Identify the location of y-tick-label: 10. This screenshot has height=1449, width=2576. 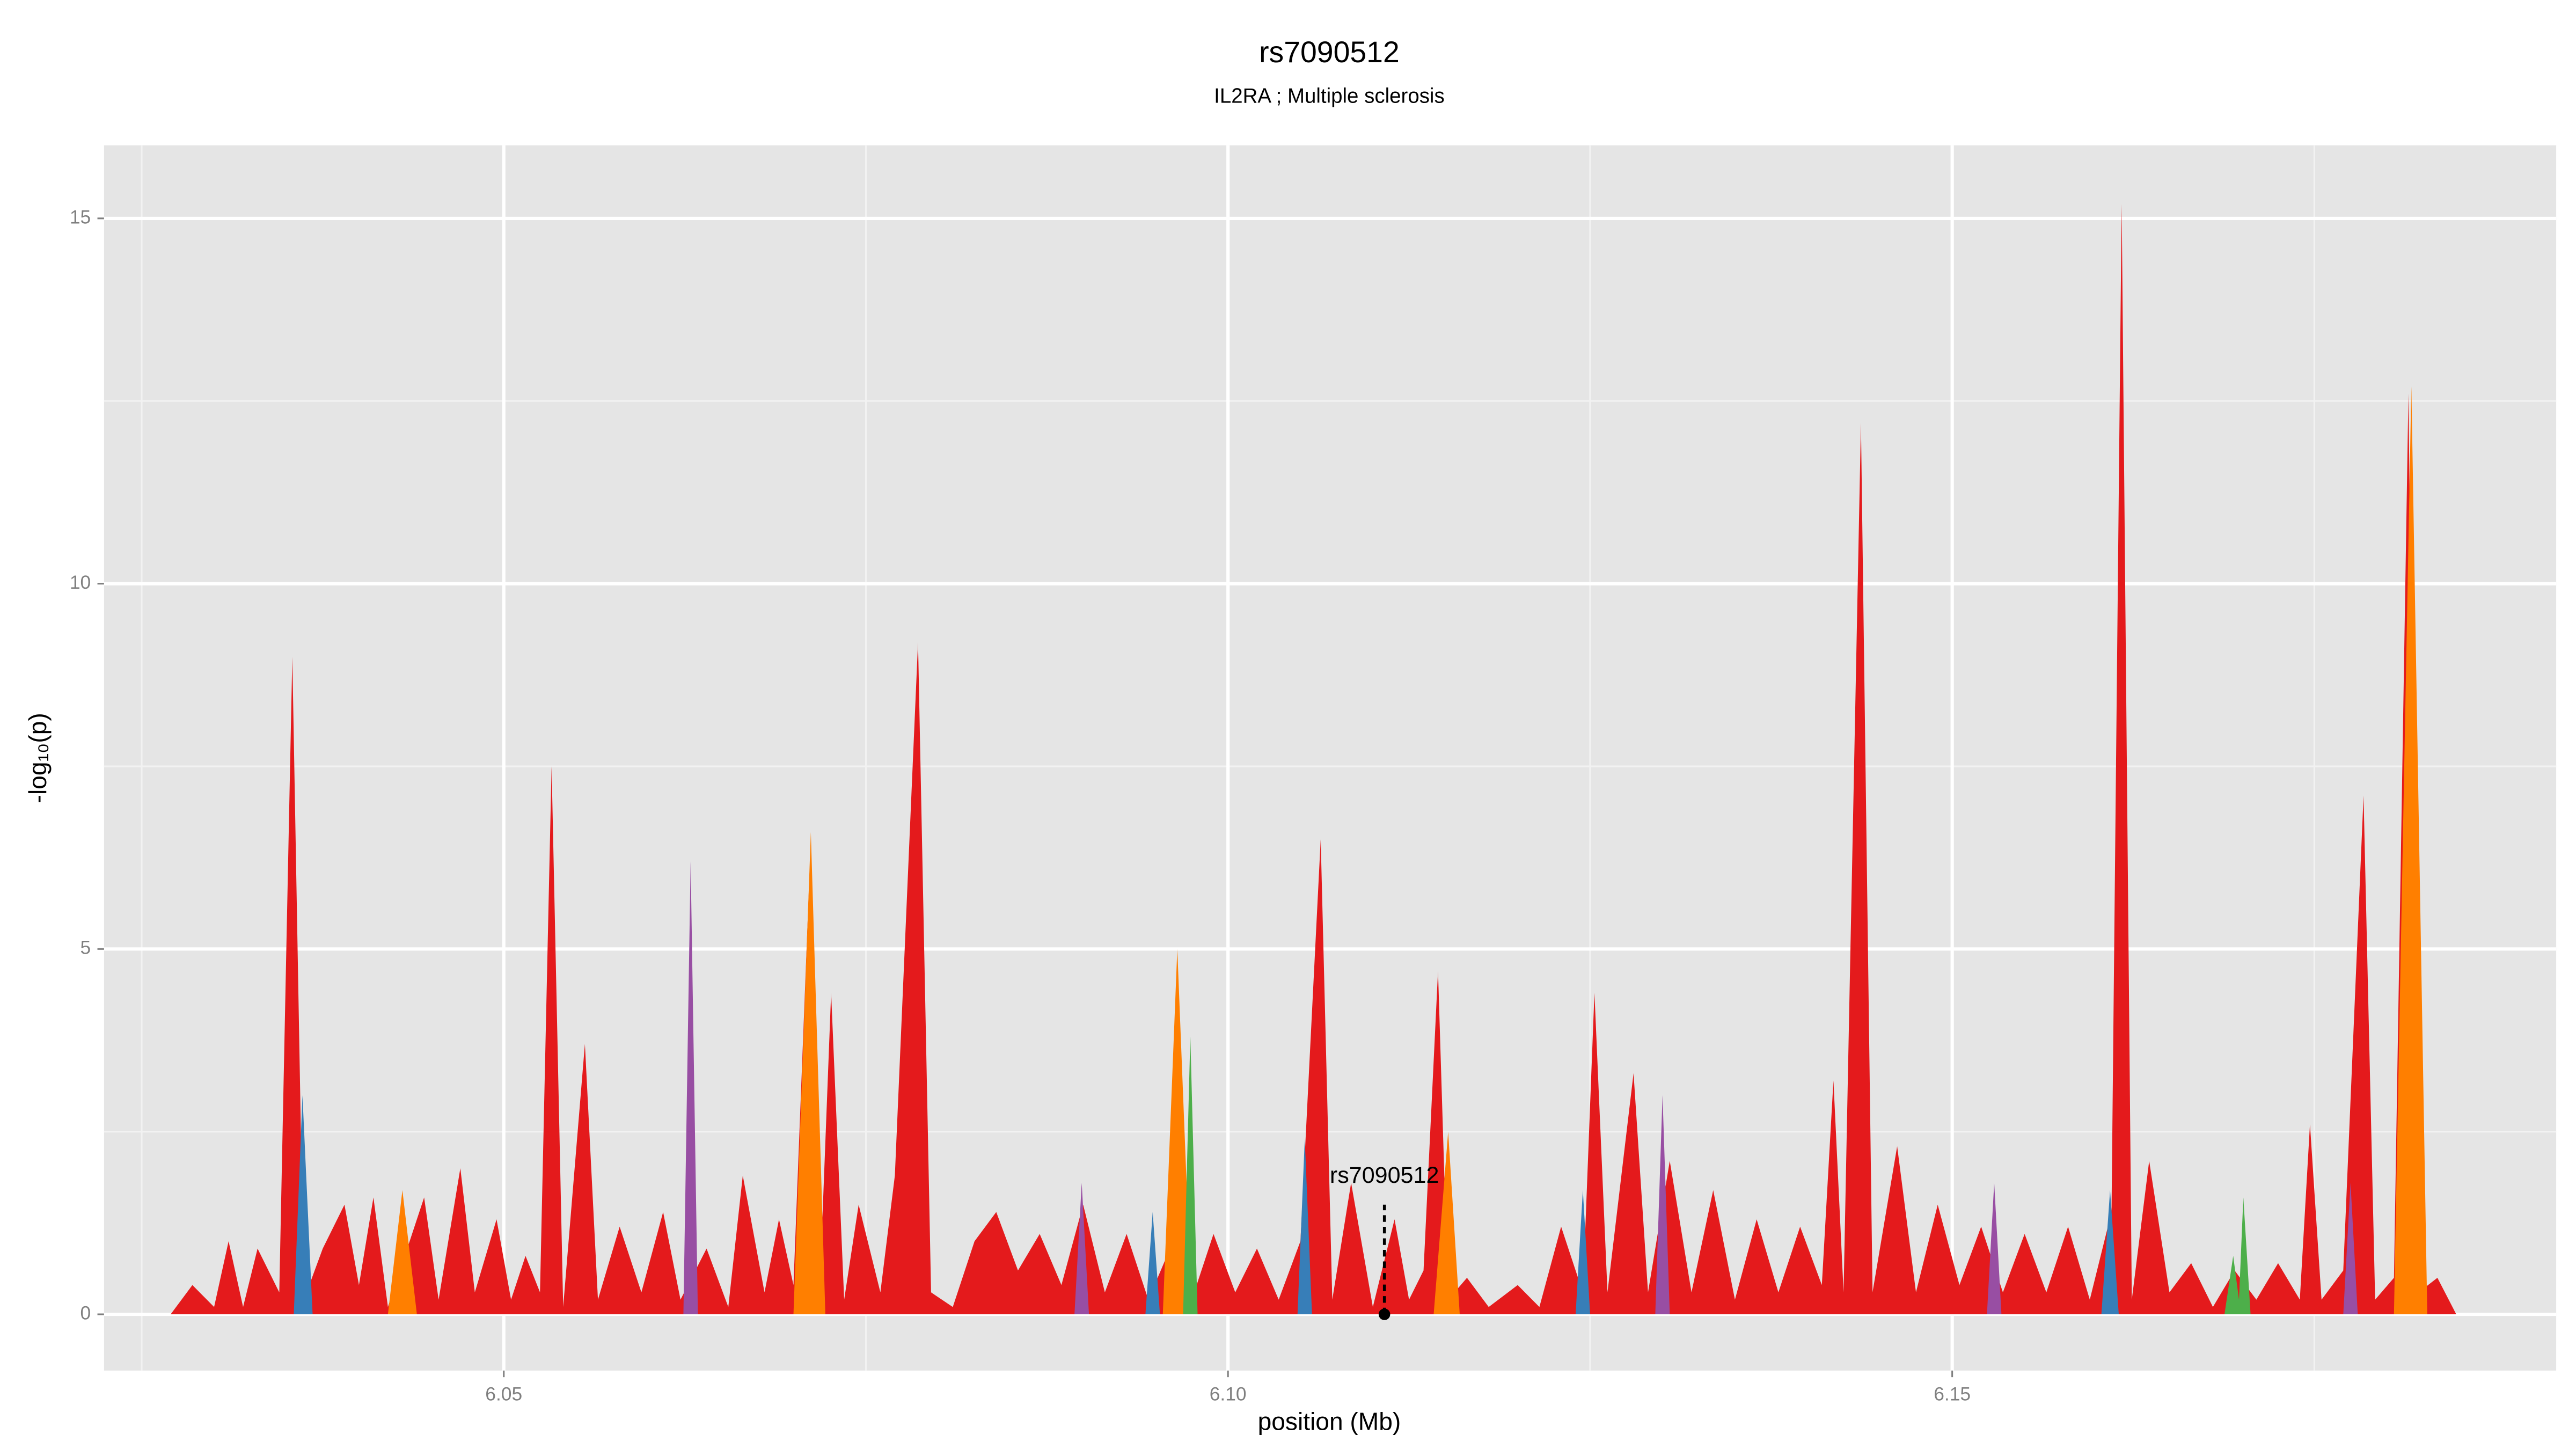
(80, 582).